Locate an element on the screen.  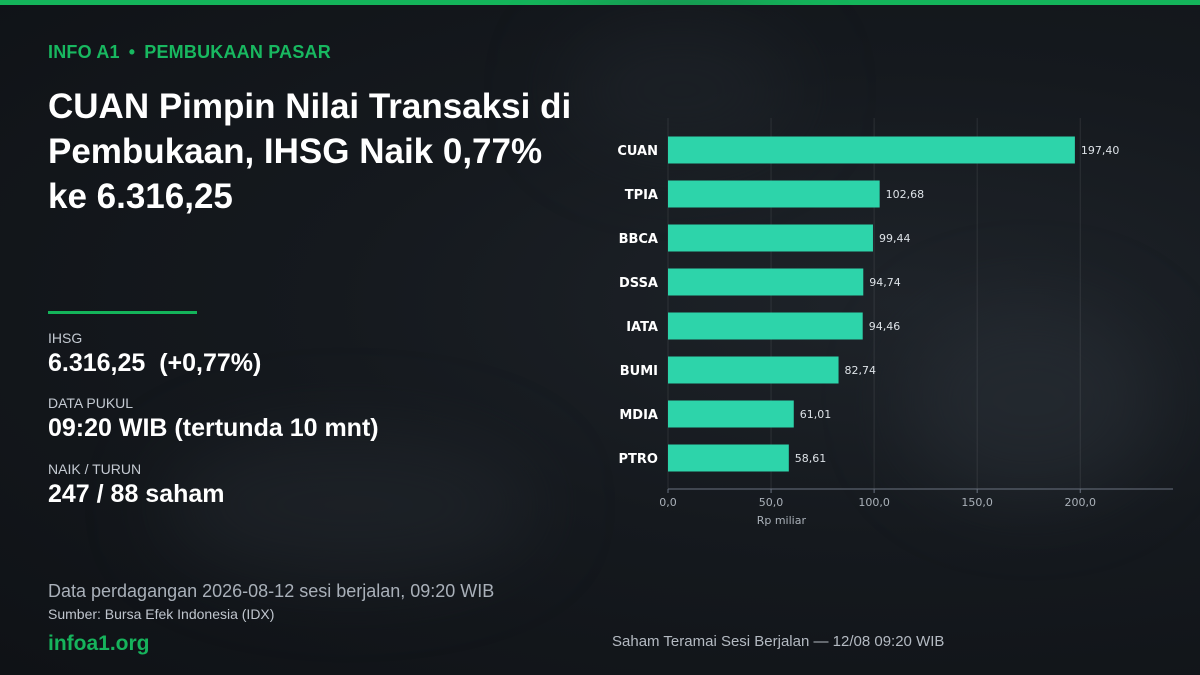
value-label: 197,40 is located at coordinates (1100, 150).